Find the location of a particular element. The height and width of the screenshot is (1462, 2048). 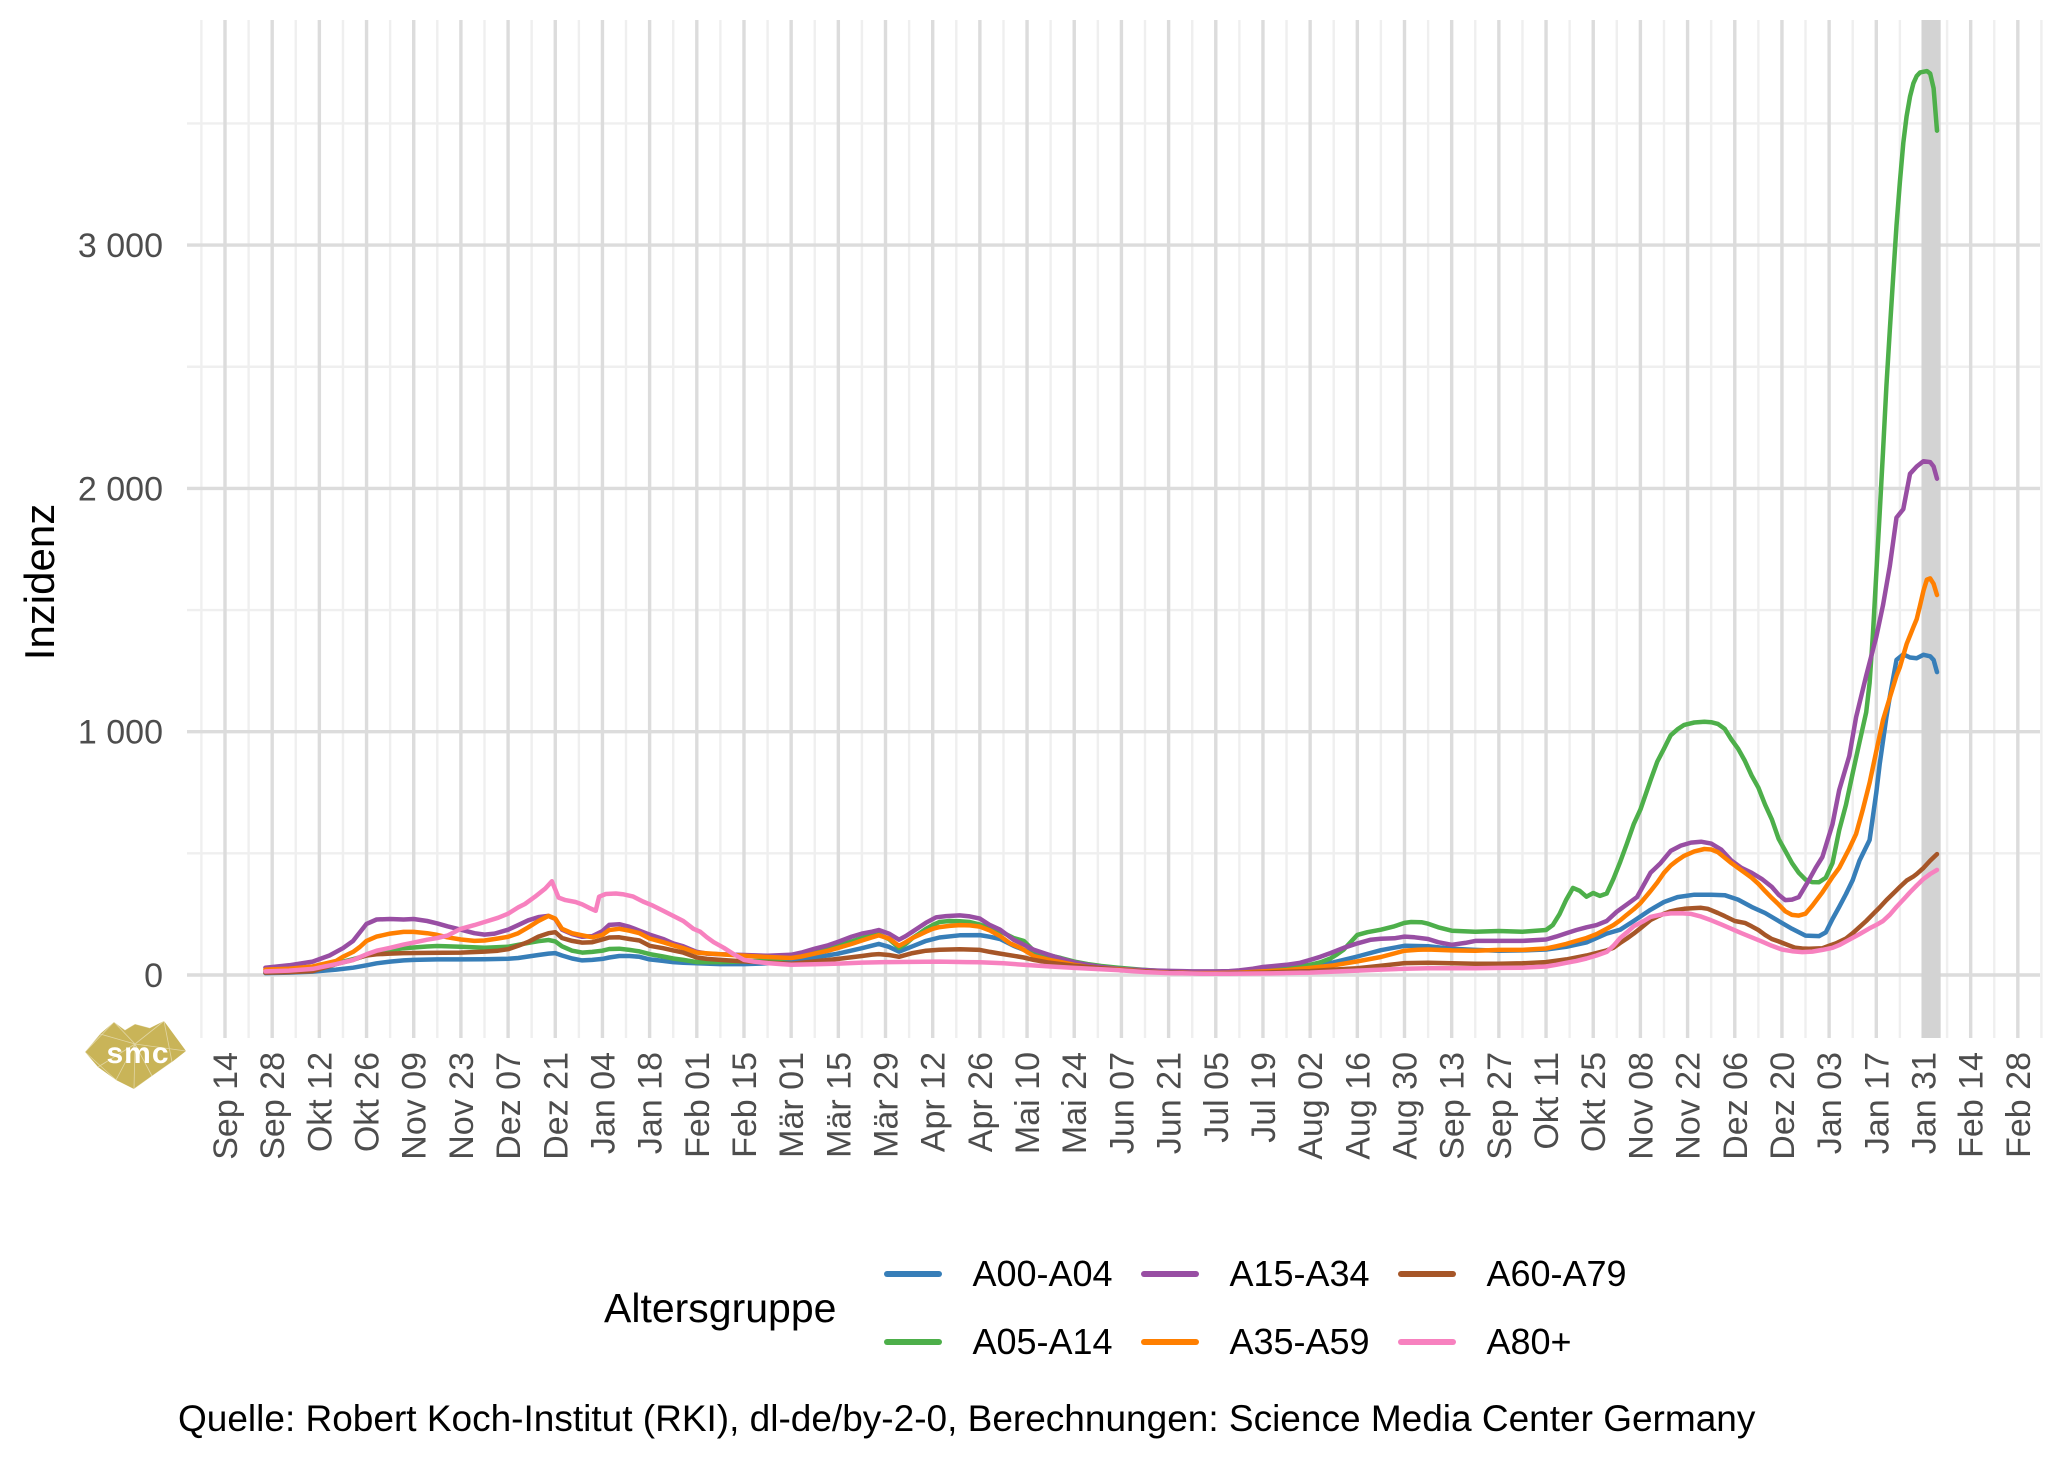

x-tick-label: Nov 22 is located at coordinates (1689, 1106).